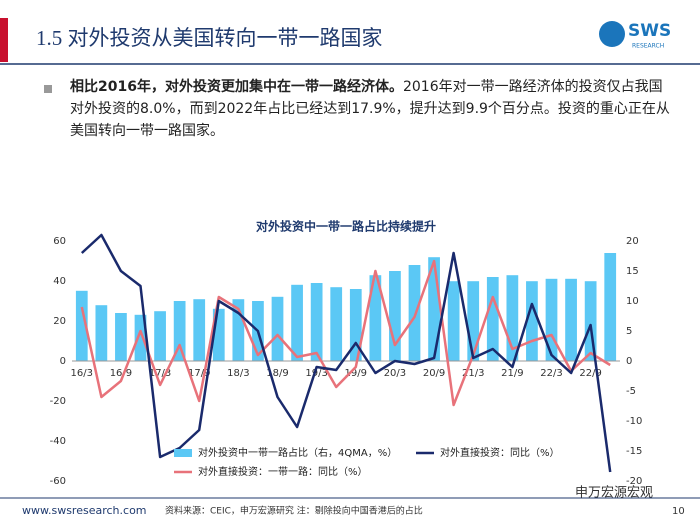 Image resolution: width=700 pixels, height=524 pixels. Describe the element at coordinates (512, 373) in the screenshot. I see `x-tick-label: 21/9` at that location.